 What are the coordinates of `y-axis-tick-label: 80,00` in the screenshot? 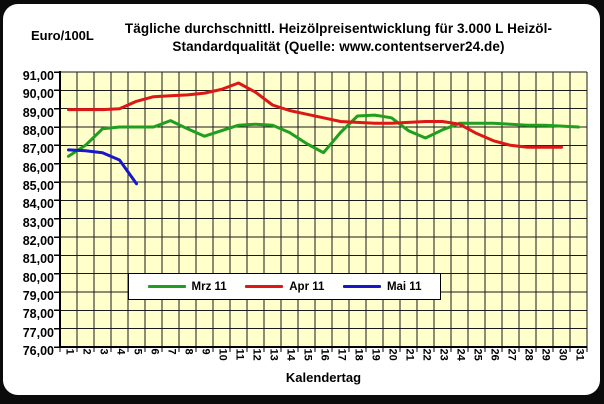 It's located at (38, 277).